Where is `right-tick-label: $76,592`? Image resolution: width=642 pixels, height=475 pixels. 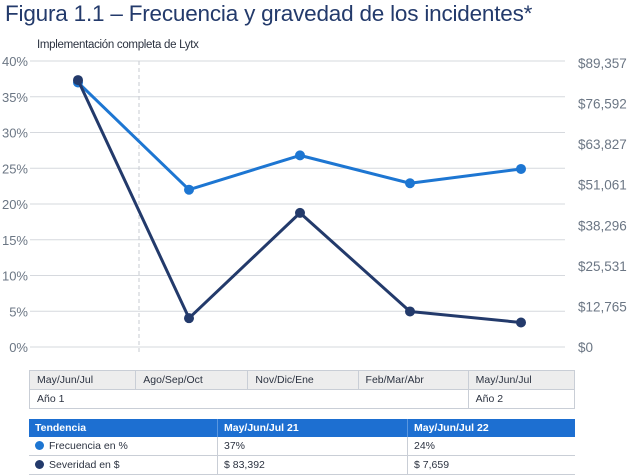
right-tick-label: $76,592 is located at coordinates (602, 104).